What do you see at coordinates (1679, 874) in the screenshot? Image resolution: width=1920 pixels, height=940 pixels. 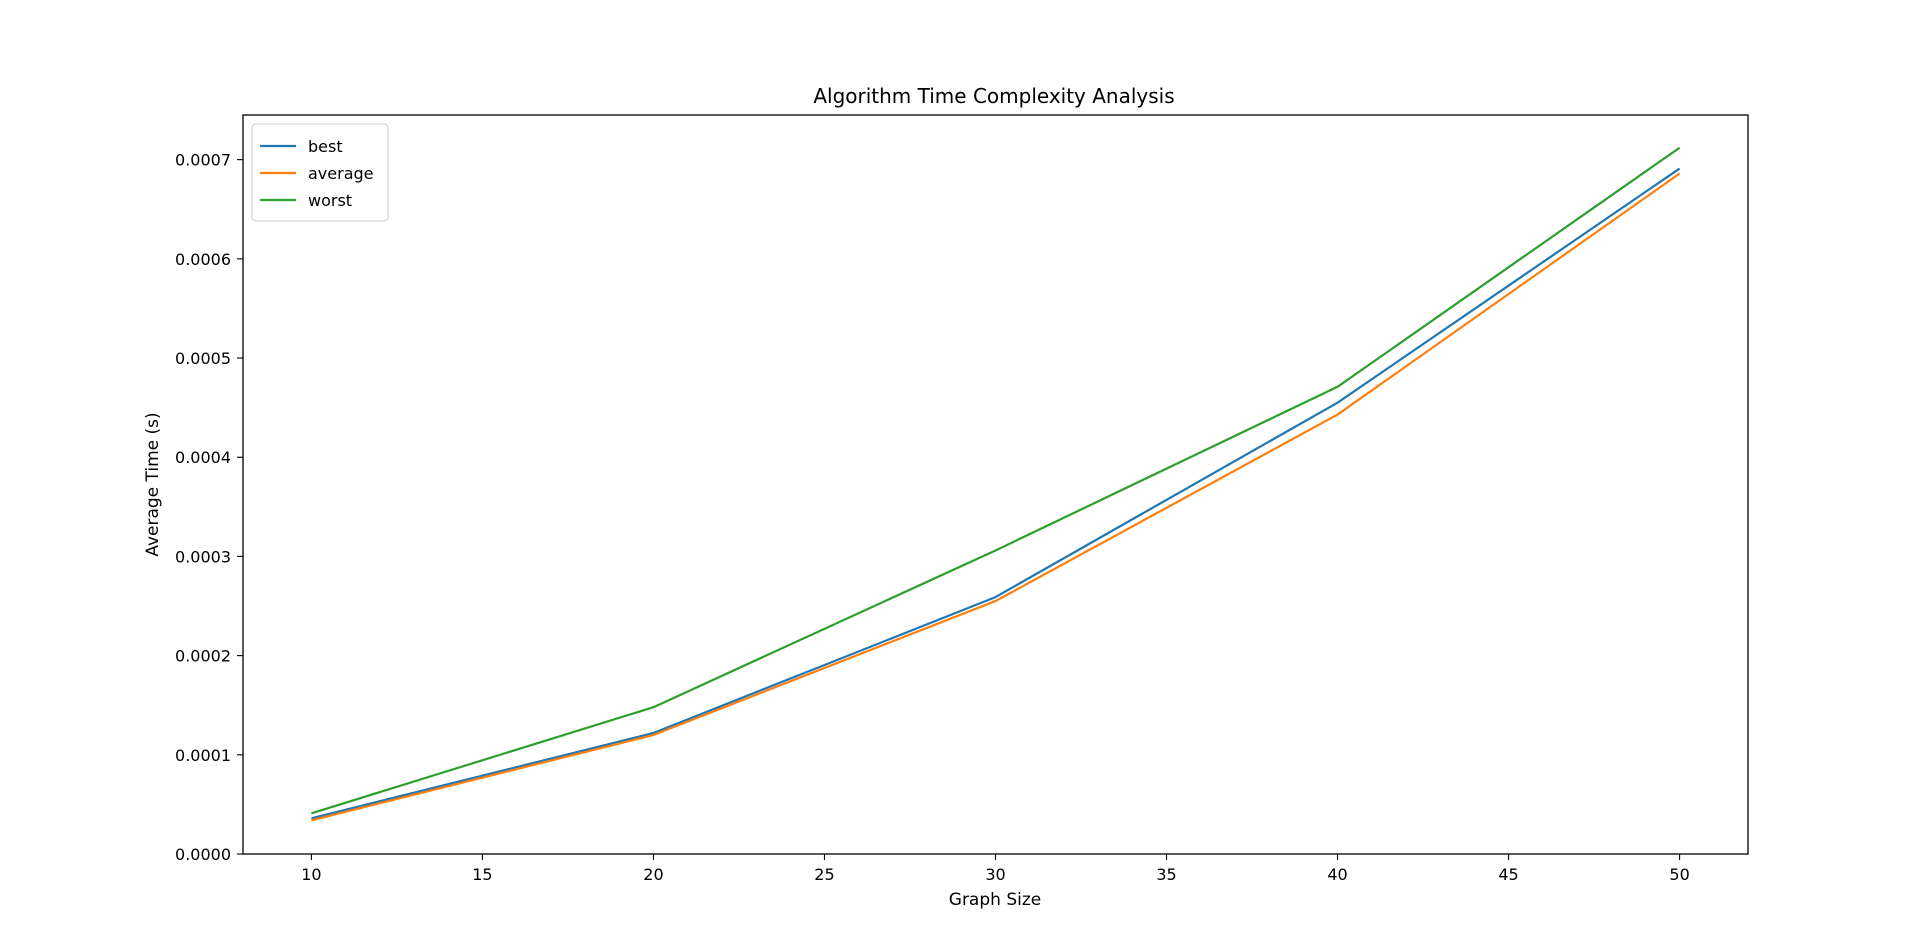 I see `x-tick-label: 50` at bounding box center [1679, 874].